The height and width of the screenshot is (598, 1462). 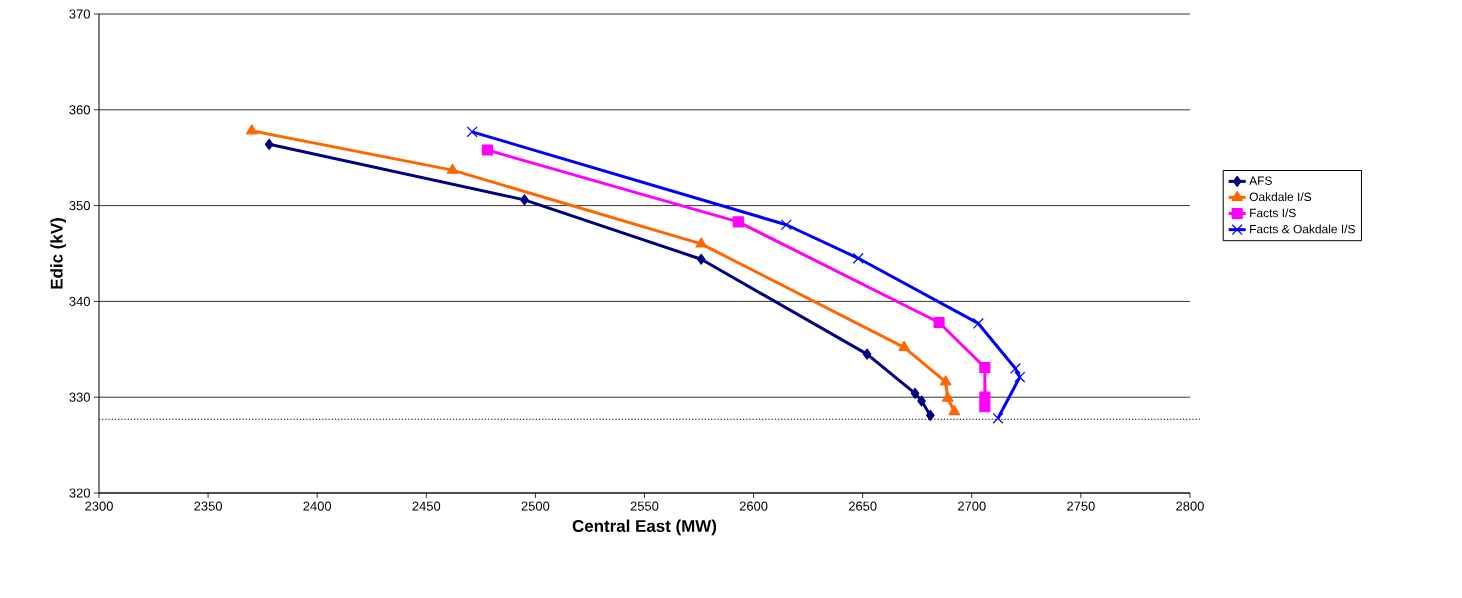 I want to click on y-tick-label: 360, so click(x=79, y=110).